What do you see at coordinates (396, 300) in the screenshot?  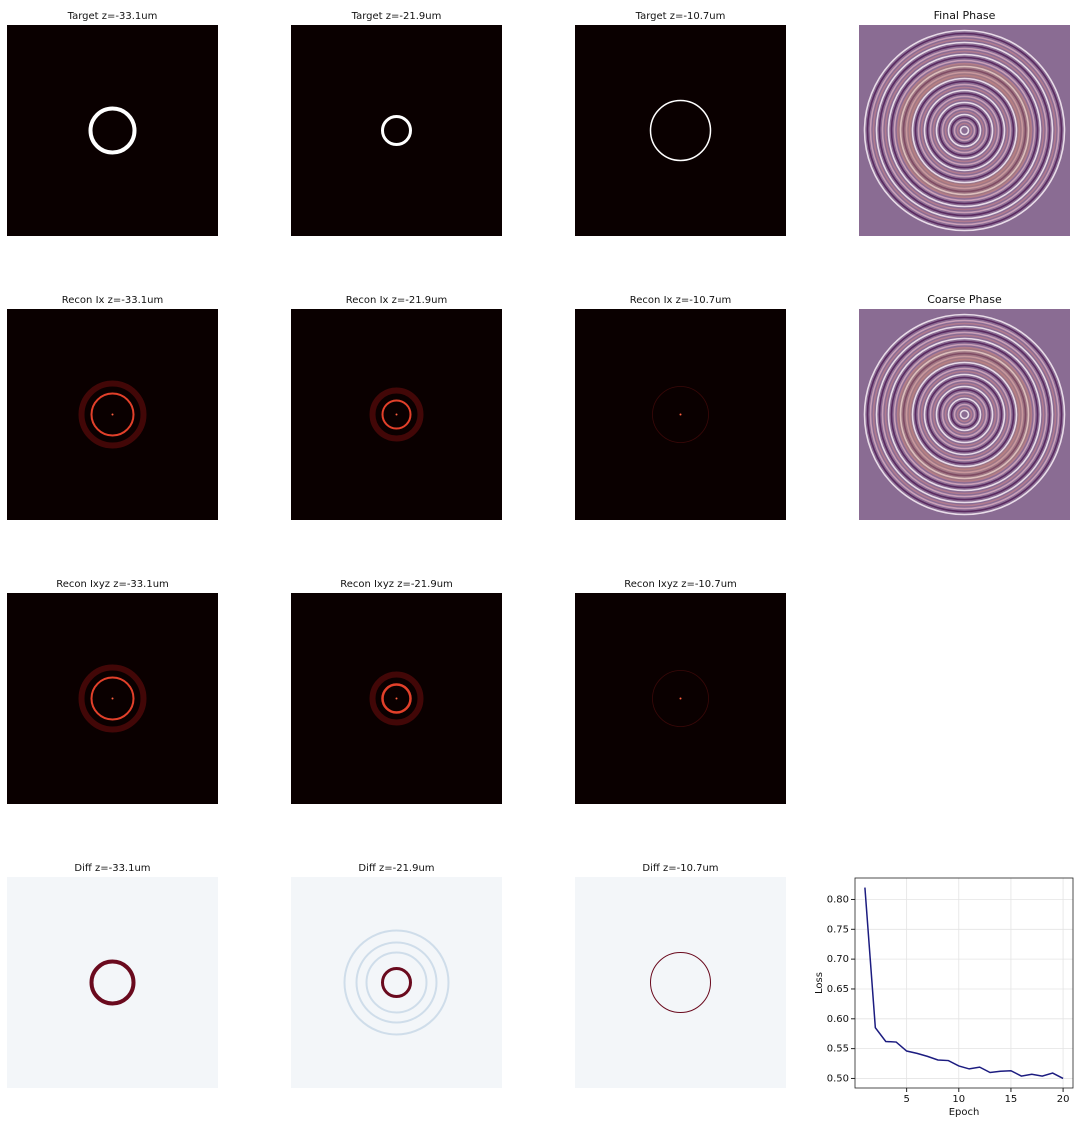 I see `panel-title: Recon Ix z=-21.9um` at bounding box center [396, 300].